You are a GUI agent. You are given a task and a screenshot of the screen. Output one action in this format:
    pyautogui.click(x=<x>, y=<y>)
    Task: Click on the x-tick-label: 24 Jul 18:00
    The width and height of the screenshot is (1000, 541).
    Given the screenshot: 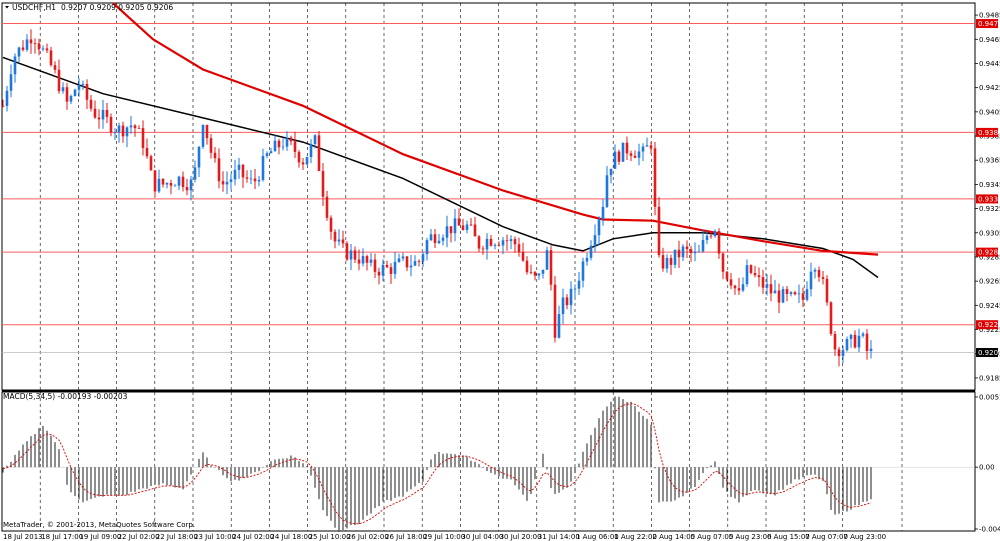 What is the action you would take?
    pyautogui.click(x=291, y=537)
    